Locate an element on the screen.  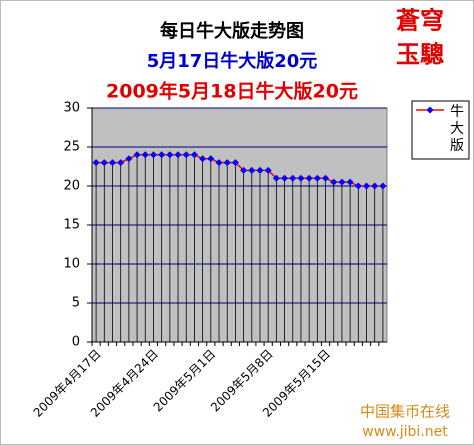
watermark: www.jibi.net is located at coordinates (405, 432).